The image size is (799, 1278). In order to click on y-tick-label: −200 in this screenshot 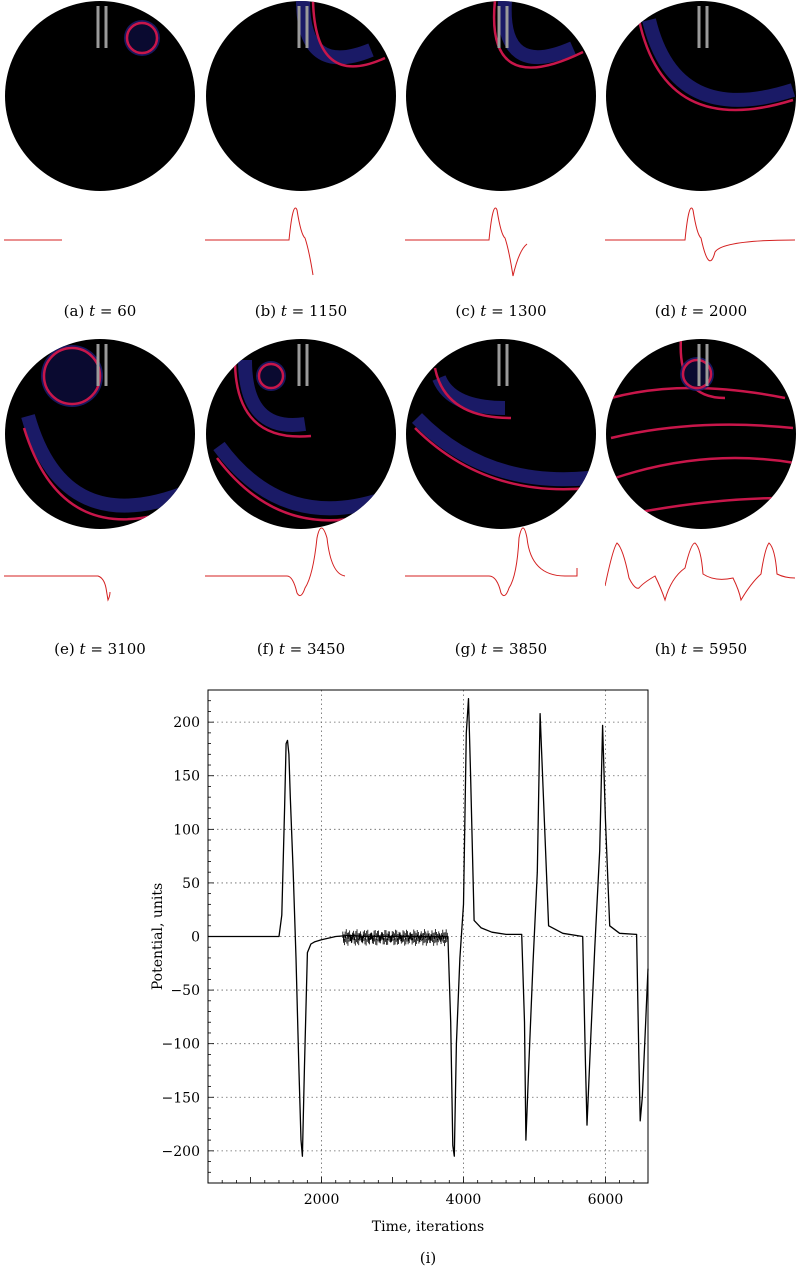, I will do `click(181, 1152)`.